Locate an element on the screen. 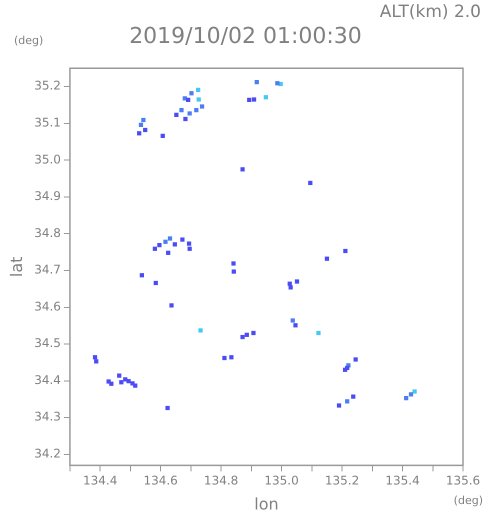  x-tick-label: 134.8 is located at coordinates (221, 481).